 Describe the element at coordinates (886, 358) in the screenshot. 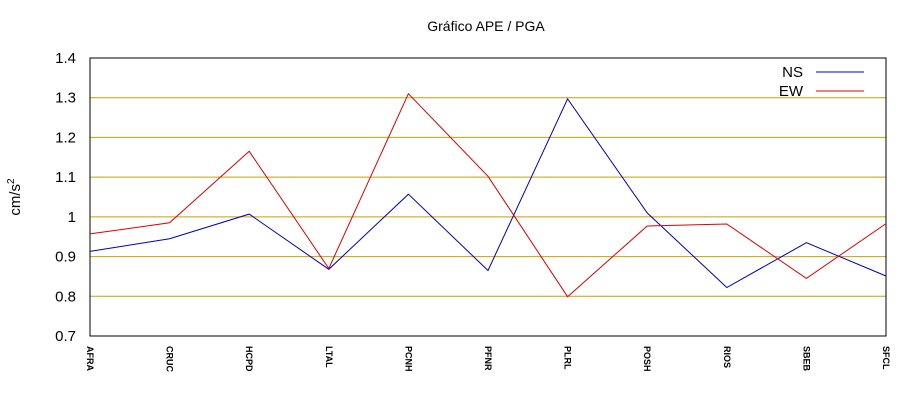

I see `x-tick-label-sfcl: SFCL` at that location.